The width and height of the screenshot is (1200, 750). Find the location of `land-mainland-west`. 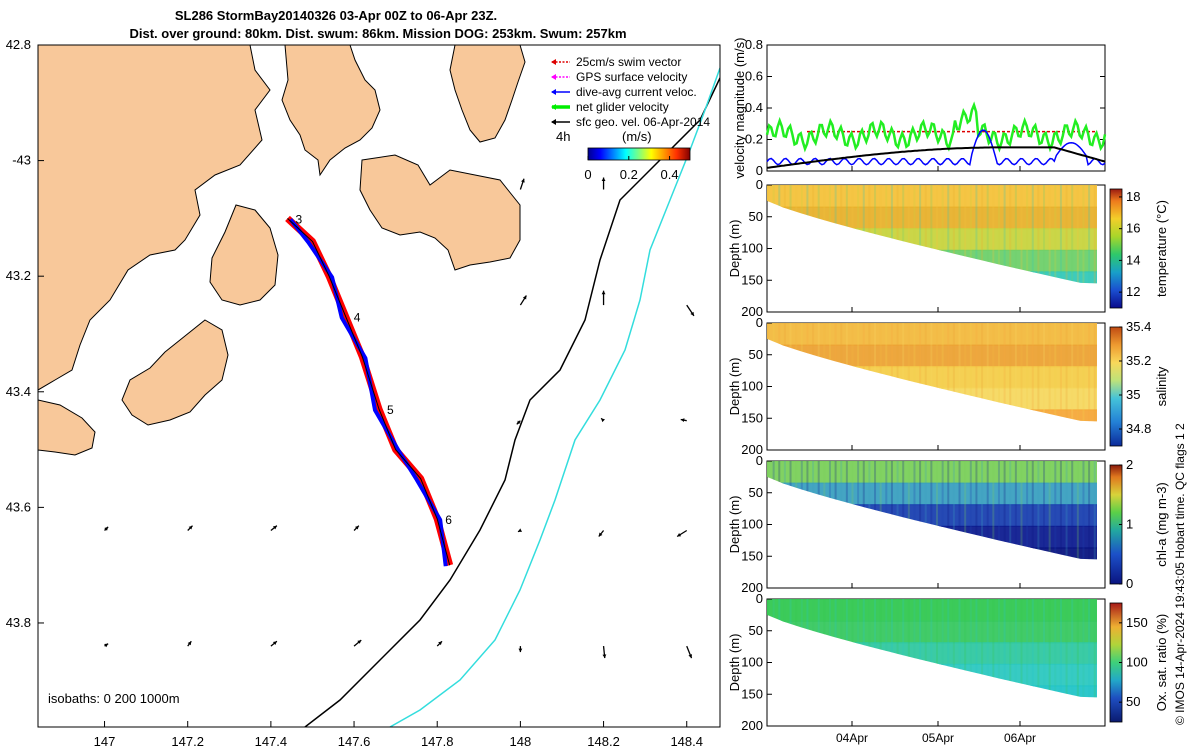

land-mainland-west is located at coordinates (154, 218).